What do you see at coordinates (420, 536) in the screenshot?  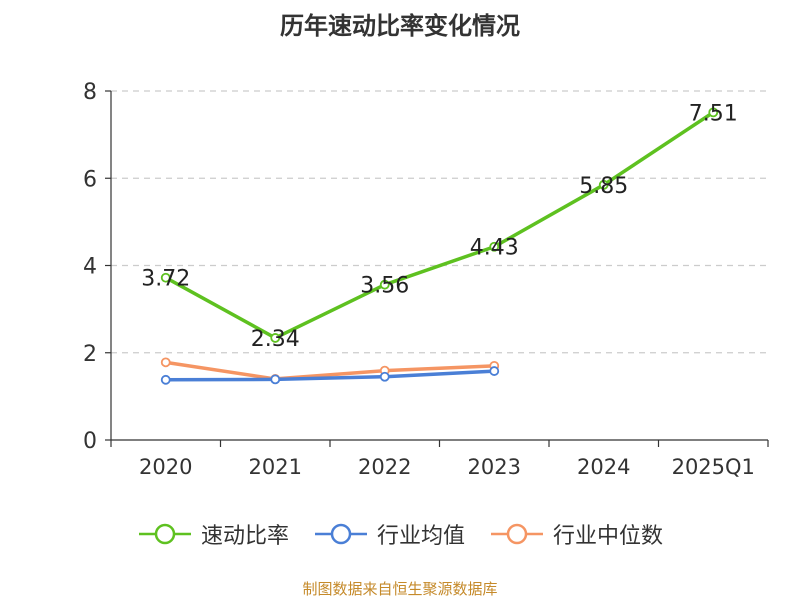 I see `legend-label: 行业均值` at bounding box center [420, 536].